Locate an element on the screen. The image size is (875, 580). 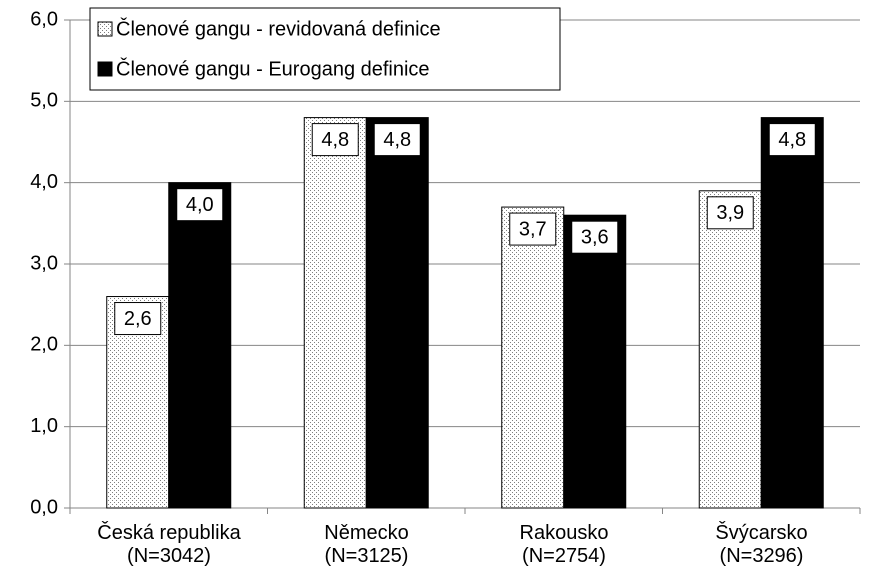
legend-box is located at coordinates (325, 49).